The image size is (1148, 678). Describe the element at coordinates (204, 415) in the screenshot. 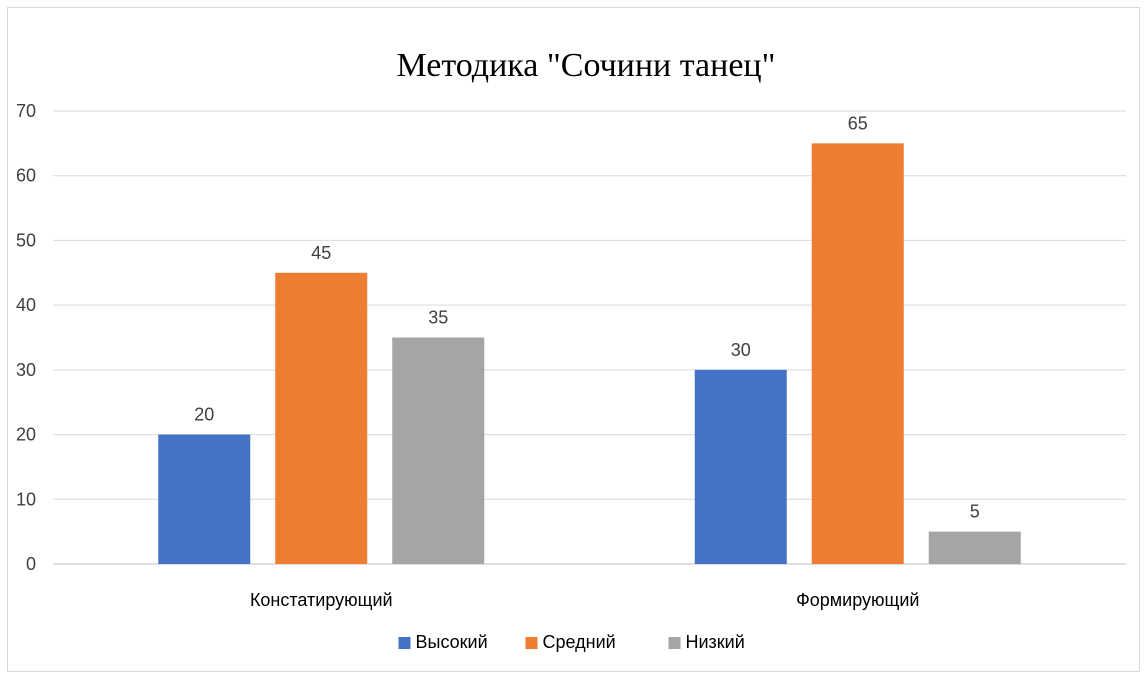

I see `data-label: 20` at that location.